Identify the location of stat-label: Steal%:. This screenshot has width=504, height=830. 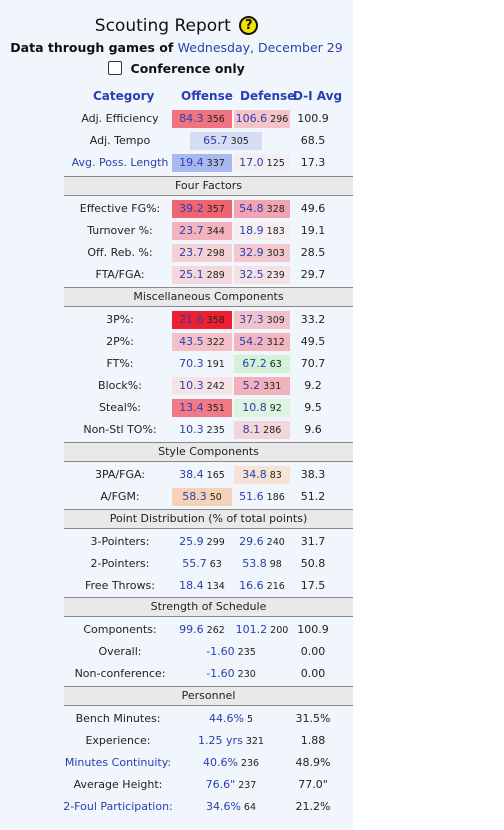
(120, 407).